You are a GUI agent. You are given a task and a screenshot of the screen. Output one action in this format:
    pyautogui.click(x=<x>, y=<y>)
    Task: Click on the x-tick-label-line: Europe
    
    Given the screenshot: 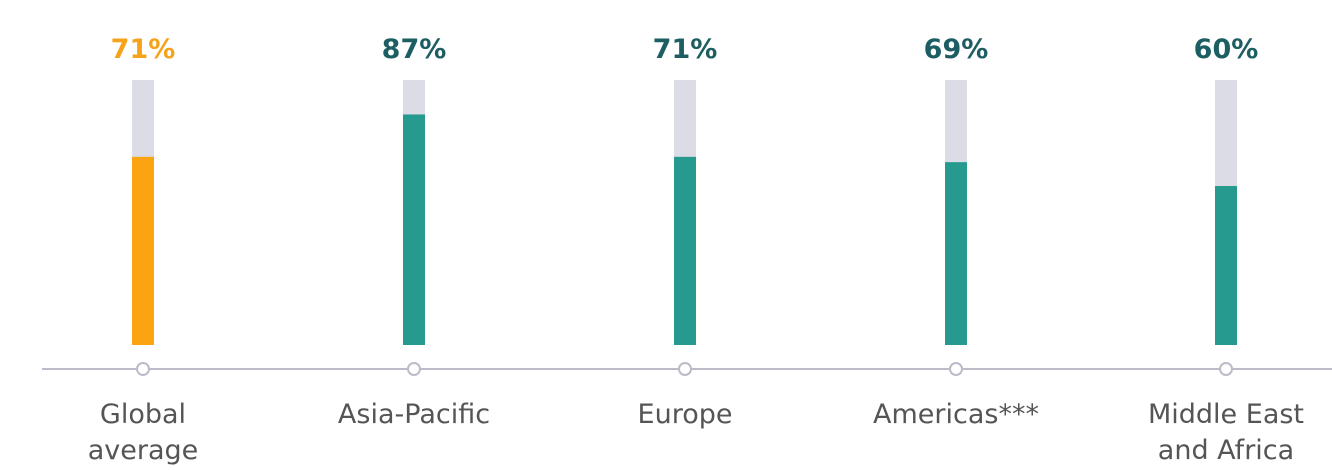 What is the action you would take?
    pyautogui.click(x=685, y=414)
    